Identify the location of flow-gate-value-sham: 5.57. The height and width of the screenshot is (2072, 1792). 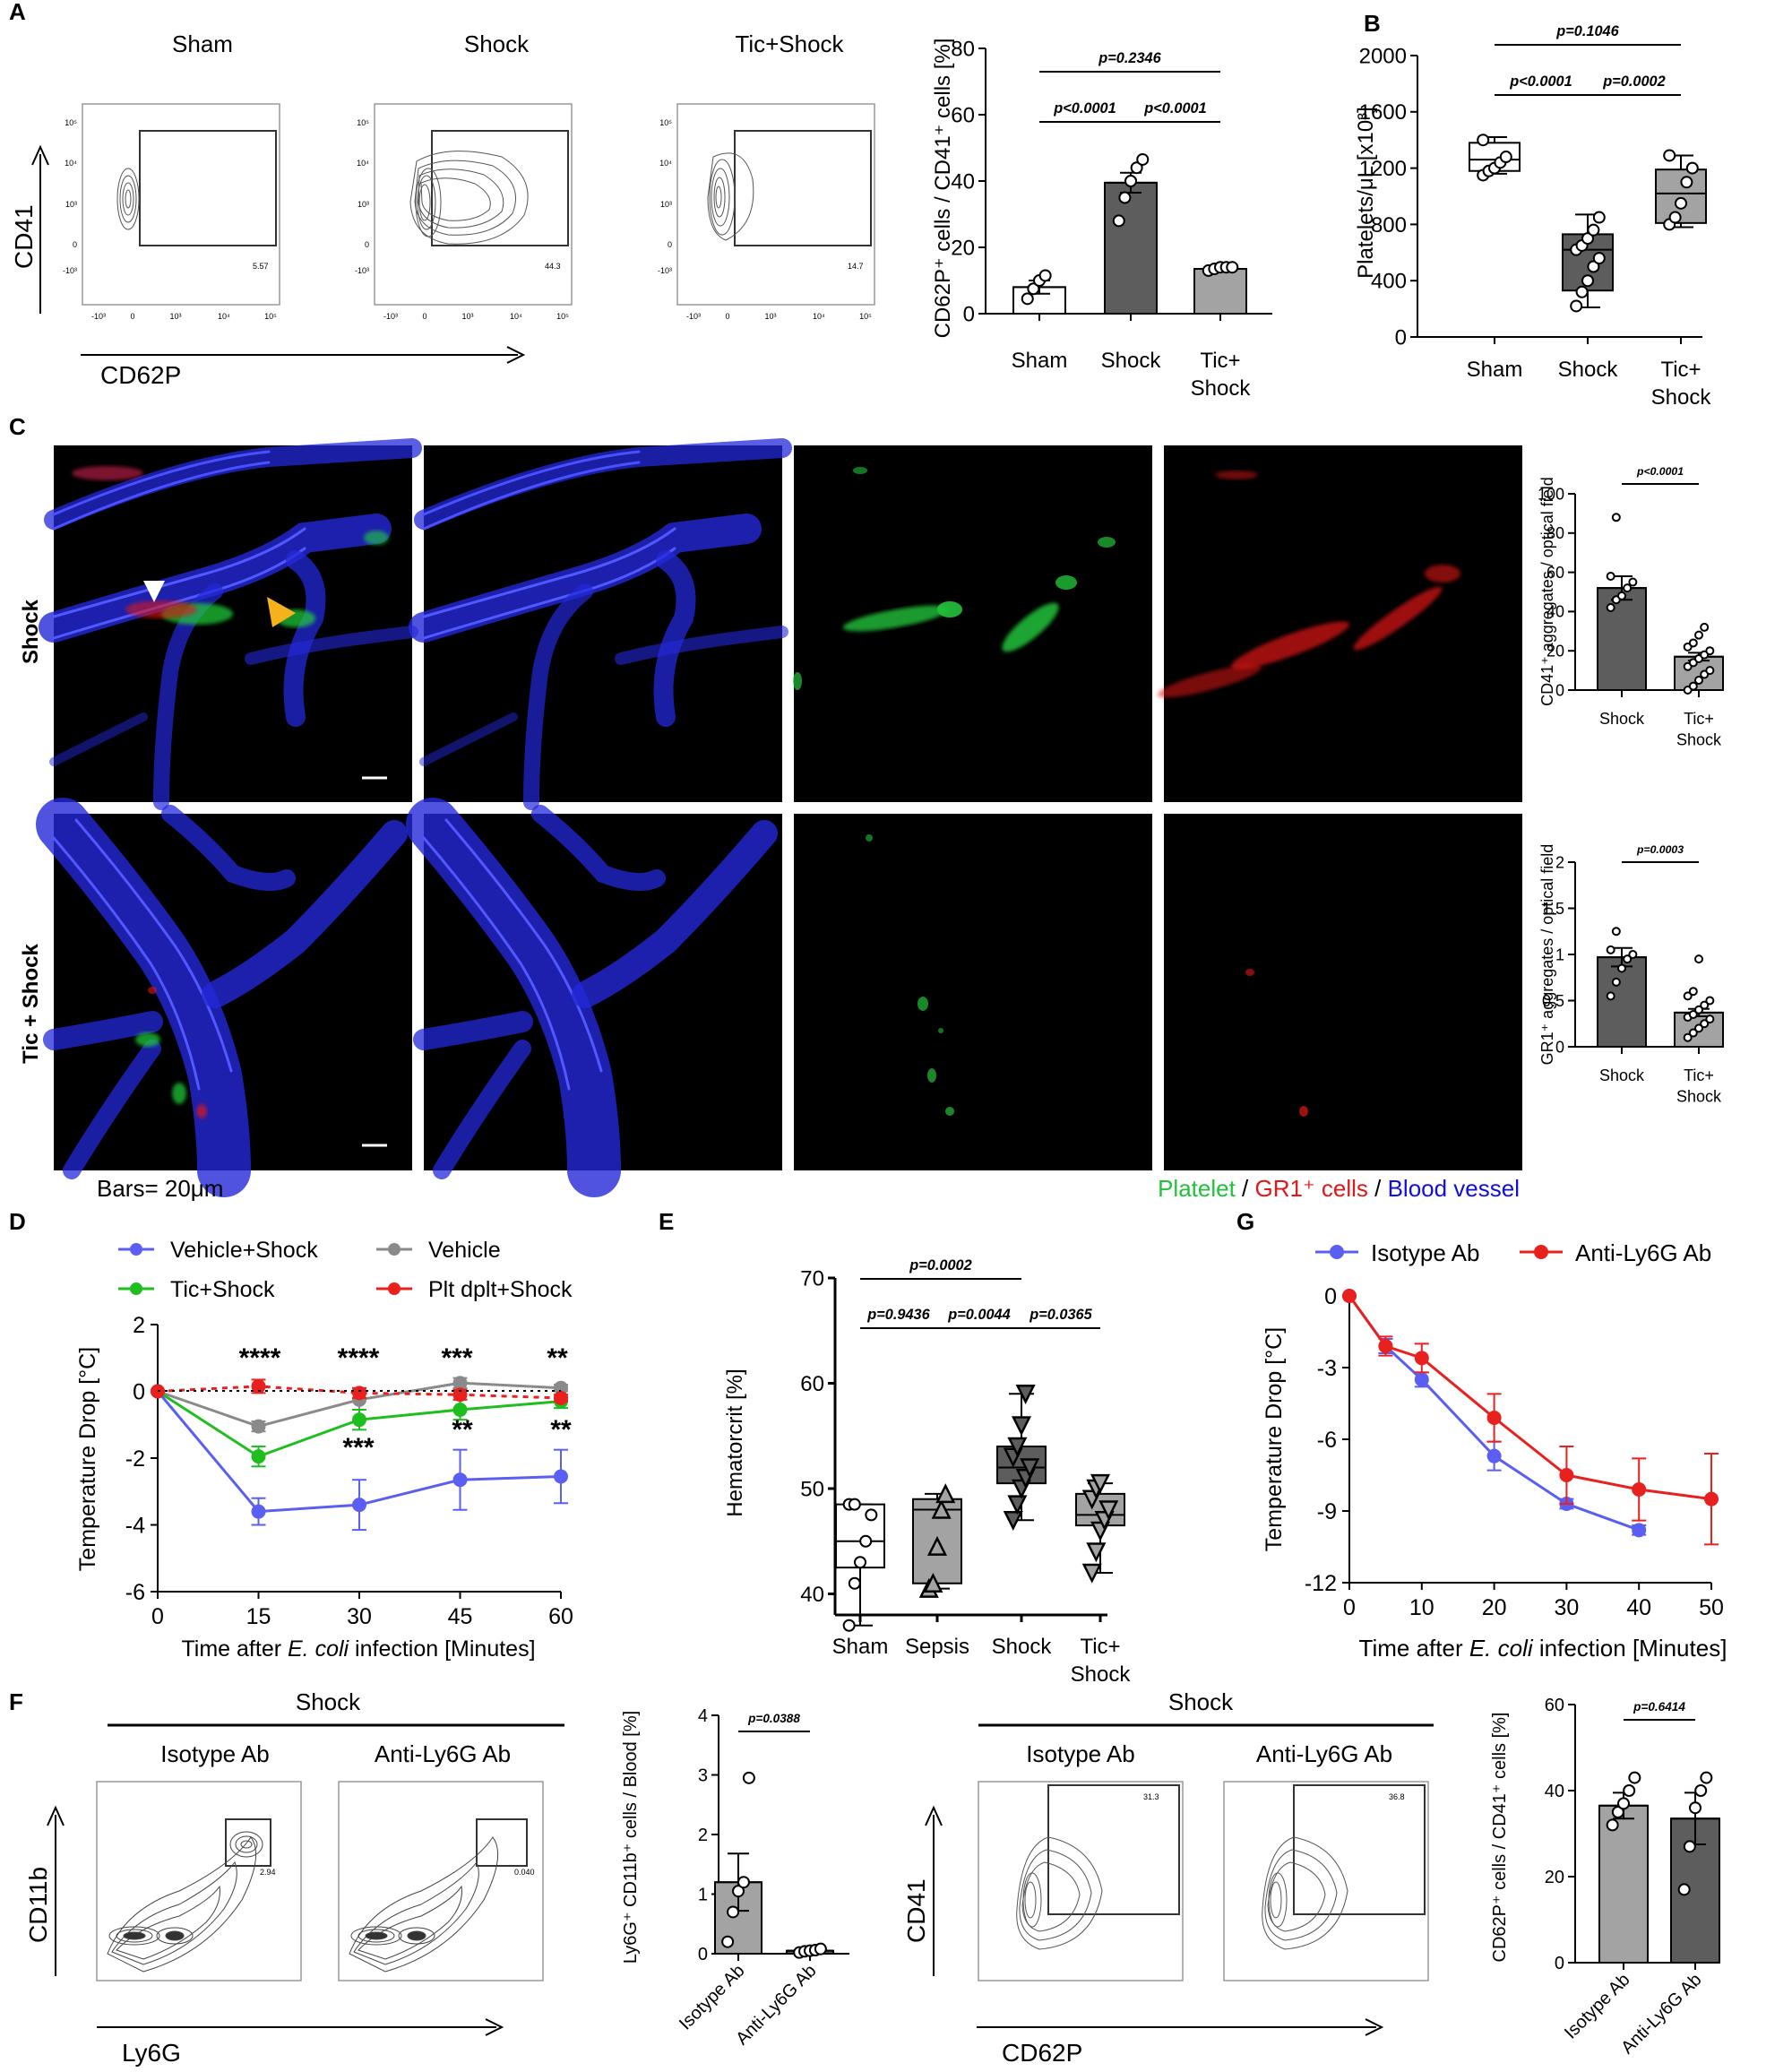
(261, 266).